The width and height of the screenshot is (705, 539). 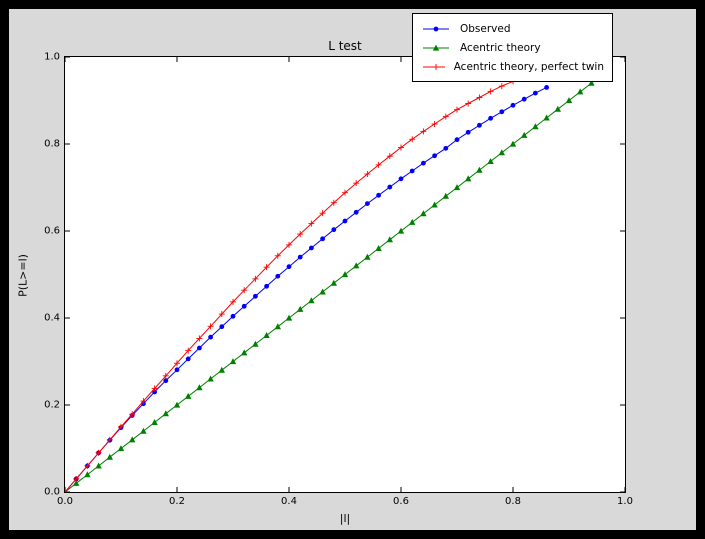 I want to click on legend-label: Acentric theory, perfect twin, so click(x=528, y=66).